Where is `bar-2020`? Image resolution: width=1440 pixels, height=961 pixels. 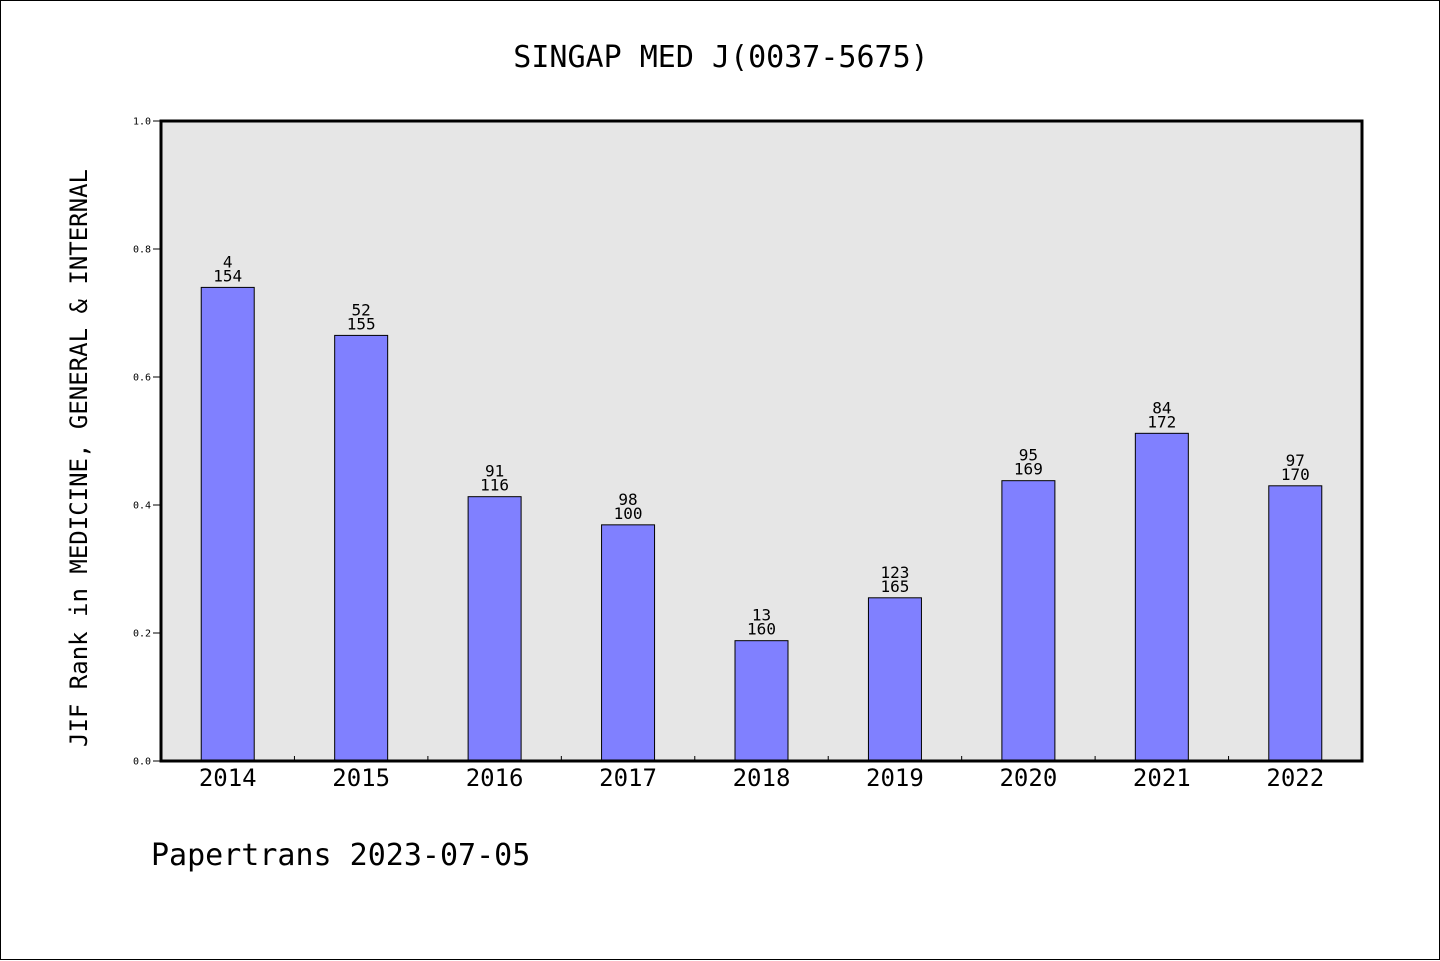 bar-2020 is located at coordinates (1028, 621).